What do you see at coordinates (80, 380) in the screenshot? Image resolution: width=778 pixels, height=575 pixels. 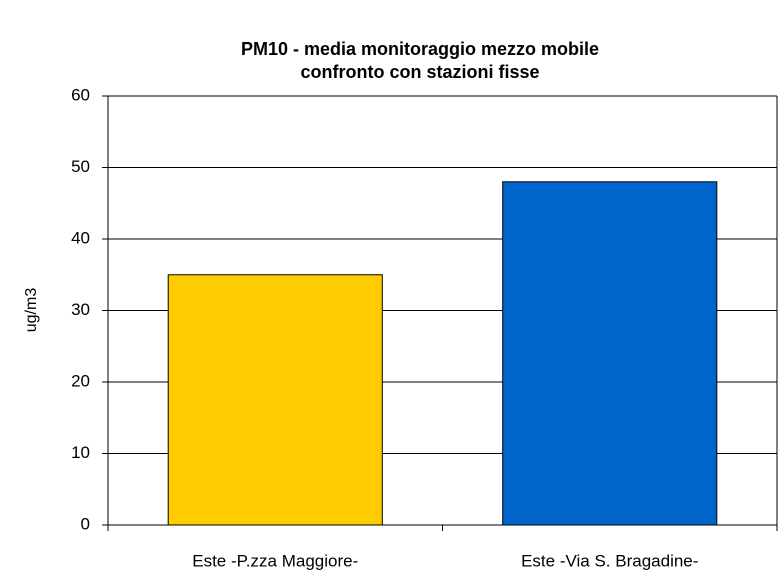 I see `y-tick-label: 20` at bounding box center [80, 380].